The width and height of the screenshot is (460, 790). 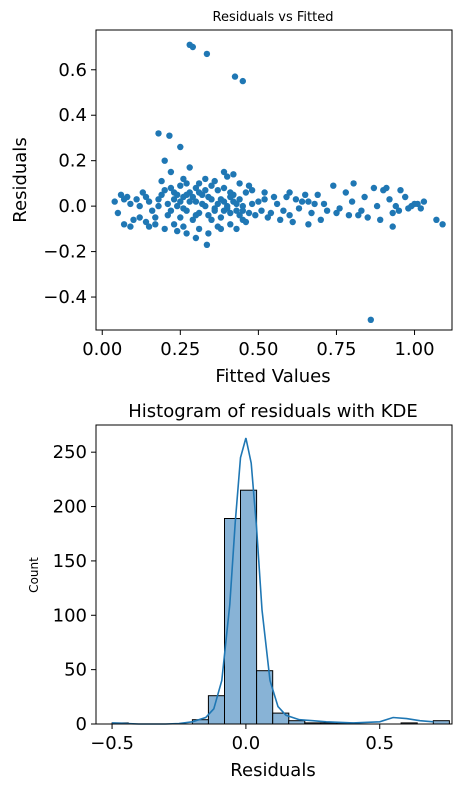 What do you see at coordinates (246, 743) in the screenshot?
I see `x-tick-label: 0.0` at bounding box center [246, 743].